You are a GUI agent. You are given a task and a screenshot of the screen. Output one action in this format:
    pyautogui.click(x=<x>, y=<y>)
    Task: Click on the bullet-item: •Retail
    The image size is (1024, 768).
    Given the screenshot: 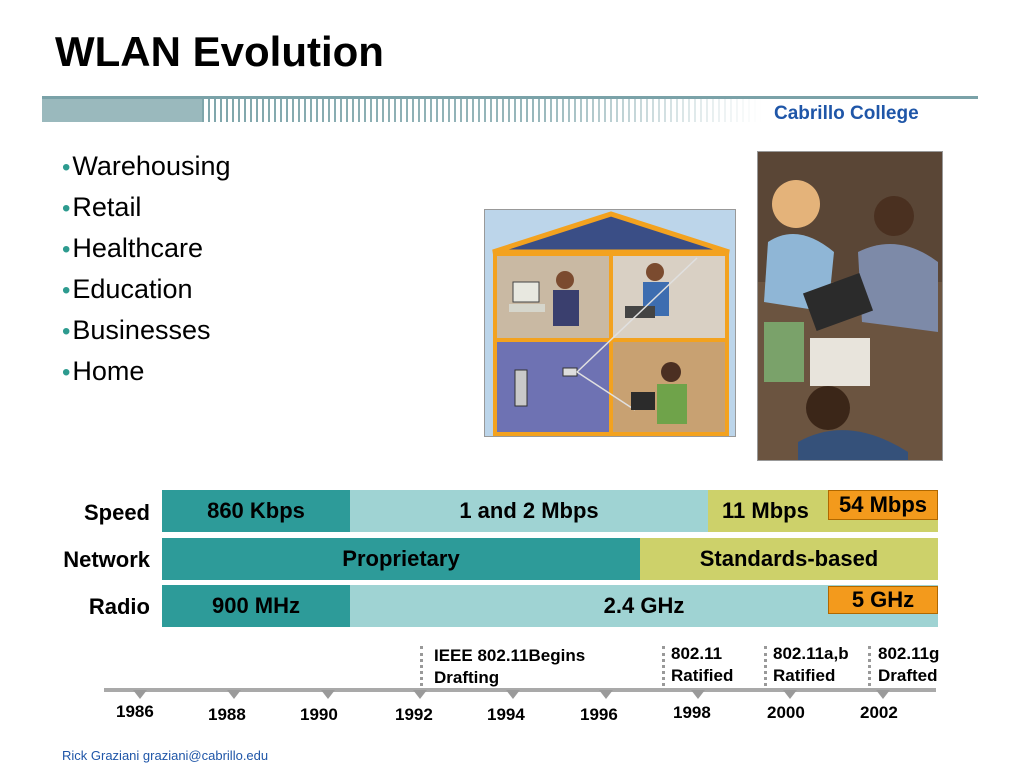 What is the action you would take?
    pyautogui.click(x=102, y=207)
    